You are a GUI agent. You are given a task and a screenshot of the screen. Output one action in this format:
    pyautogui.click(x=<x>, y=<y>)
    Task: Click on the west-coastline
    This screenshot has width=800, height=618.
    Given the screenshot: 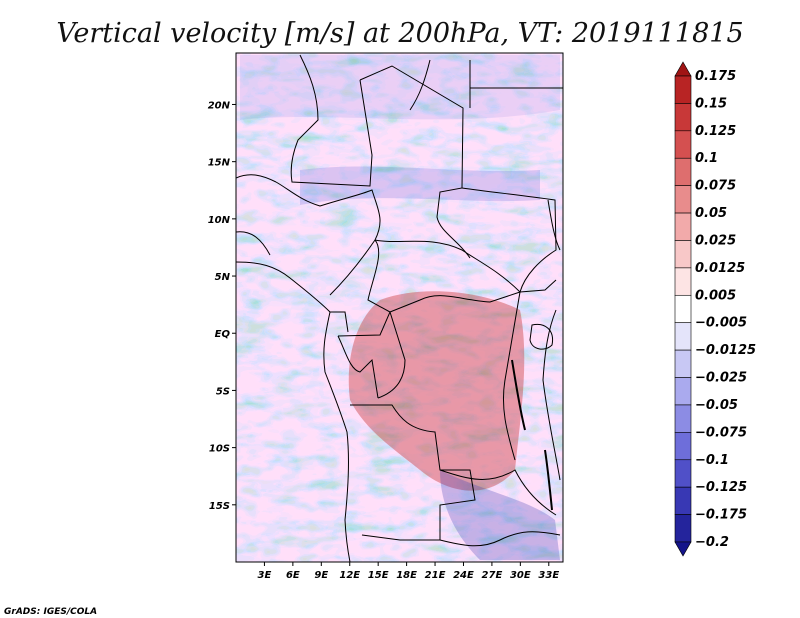 What is the action you would take?
    pyautogui.click(x=293, y=411)
    